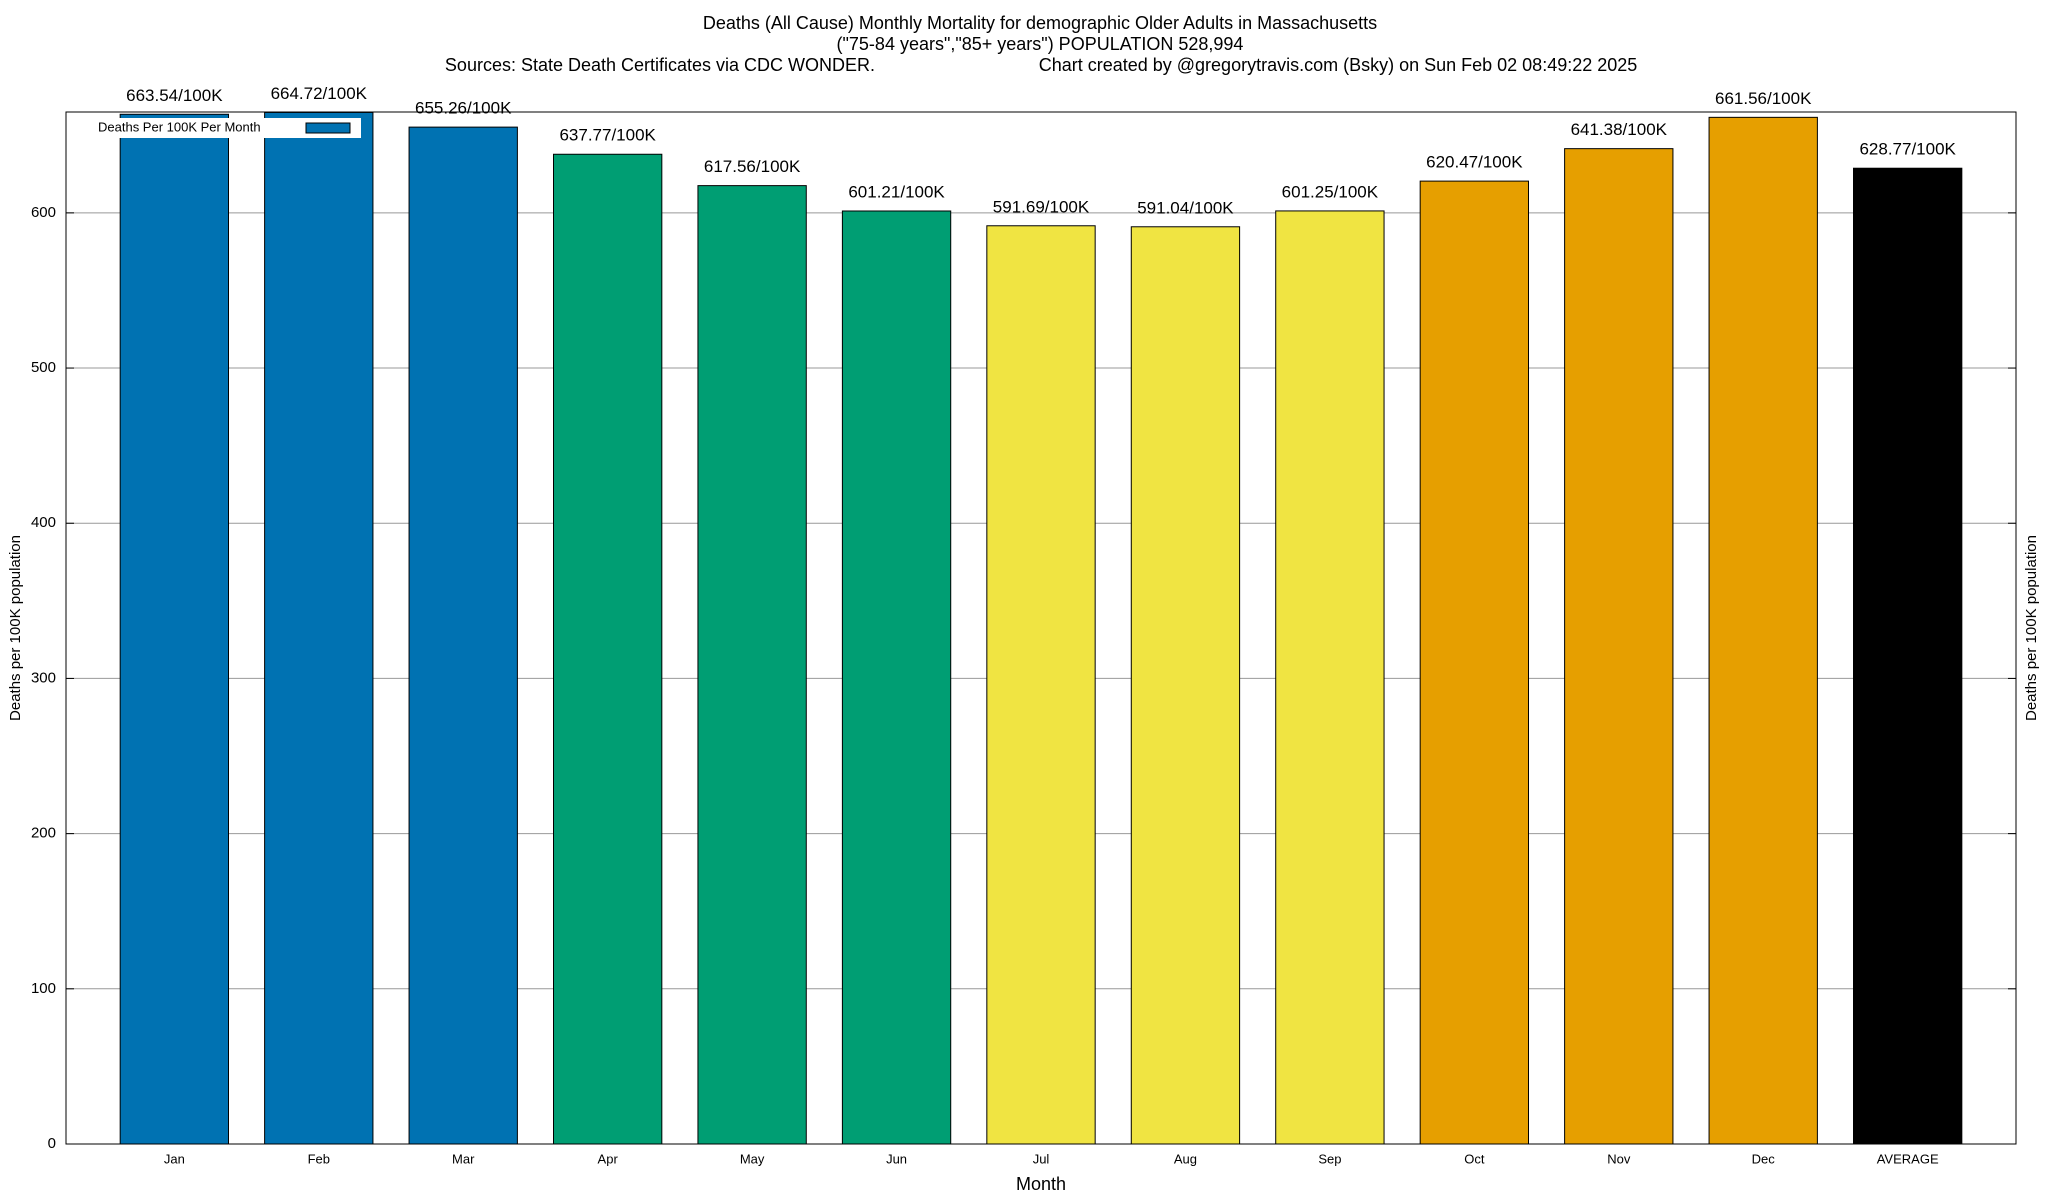  What do you see at coordinates (1041, 1184) in the screenshot?
I see `x-axis-label: Month` at bounding box center [1041, 1184].